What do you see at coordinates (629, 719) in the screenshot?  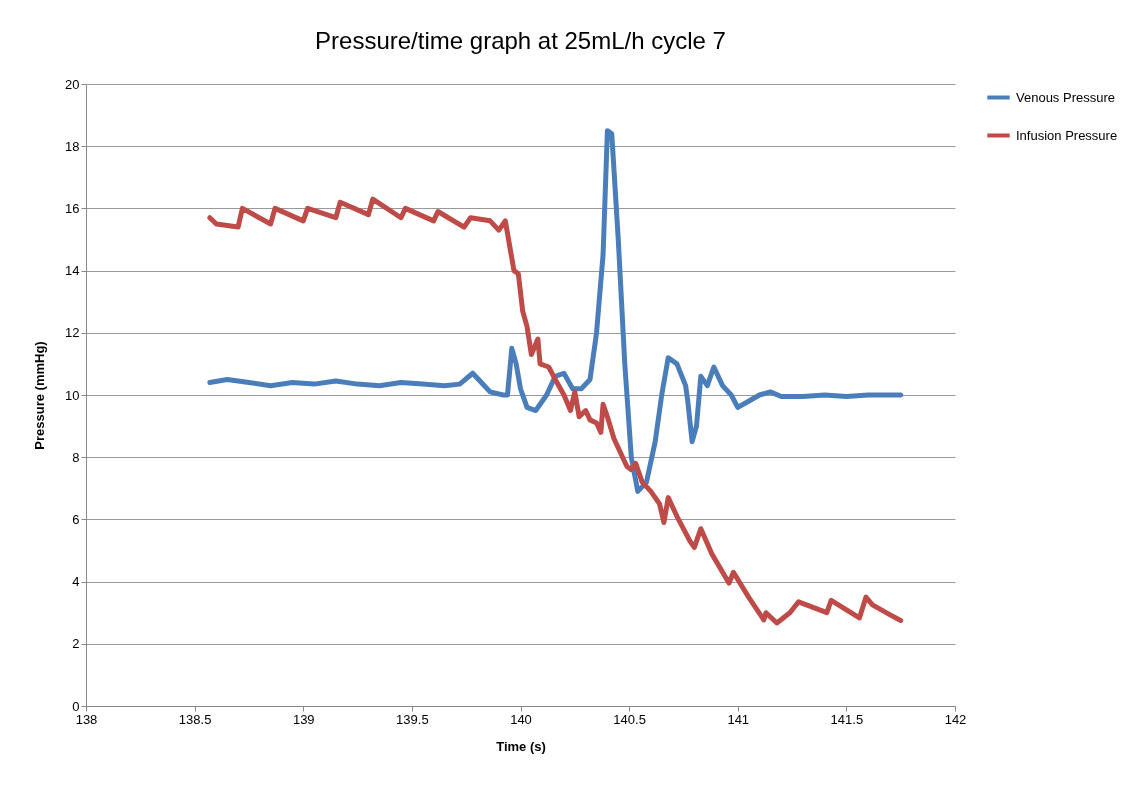 I see `x-tick-label: 140.5` at bounding box center [629, 719].